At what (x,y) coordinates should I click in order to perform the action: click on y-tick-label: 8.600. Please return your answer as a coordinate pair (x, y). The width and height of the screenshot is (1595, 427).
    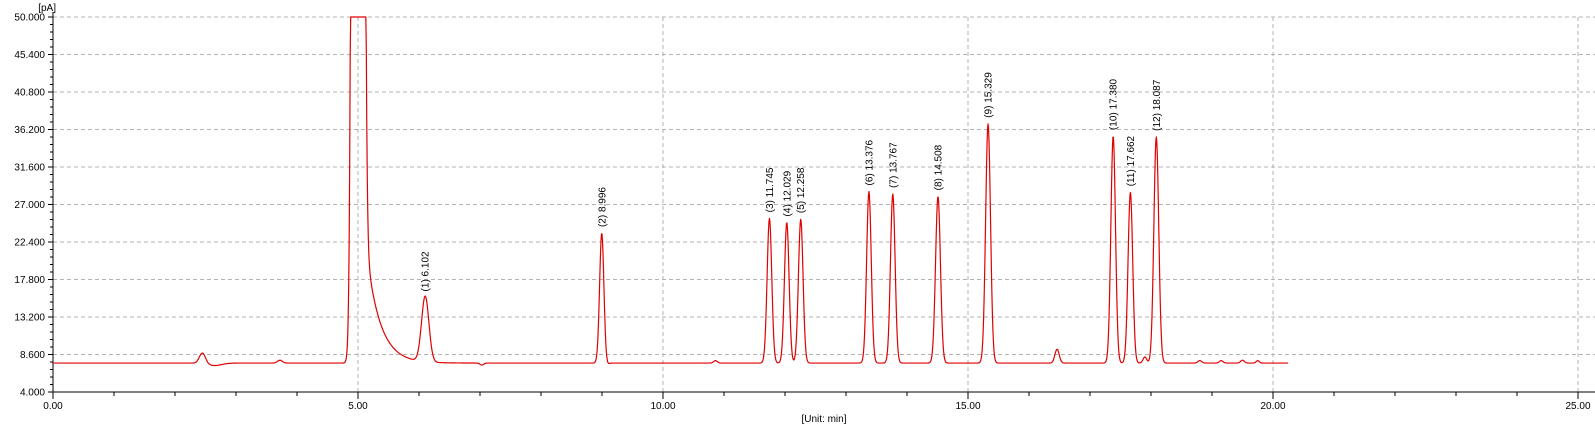
    Looking at the image, I should click on (32, 355).